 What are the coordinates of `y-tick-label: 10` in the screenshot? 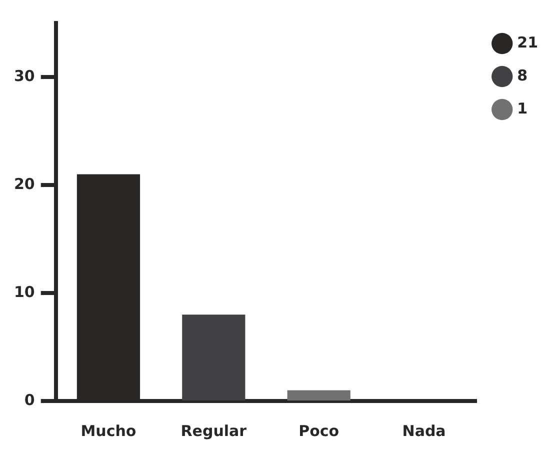 It's located at (24, 291).